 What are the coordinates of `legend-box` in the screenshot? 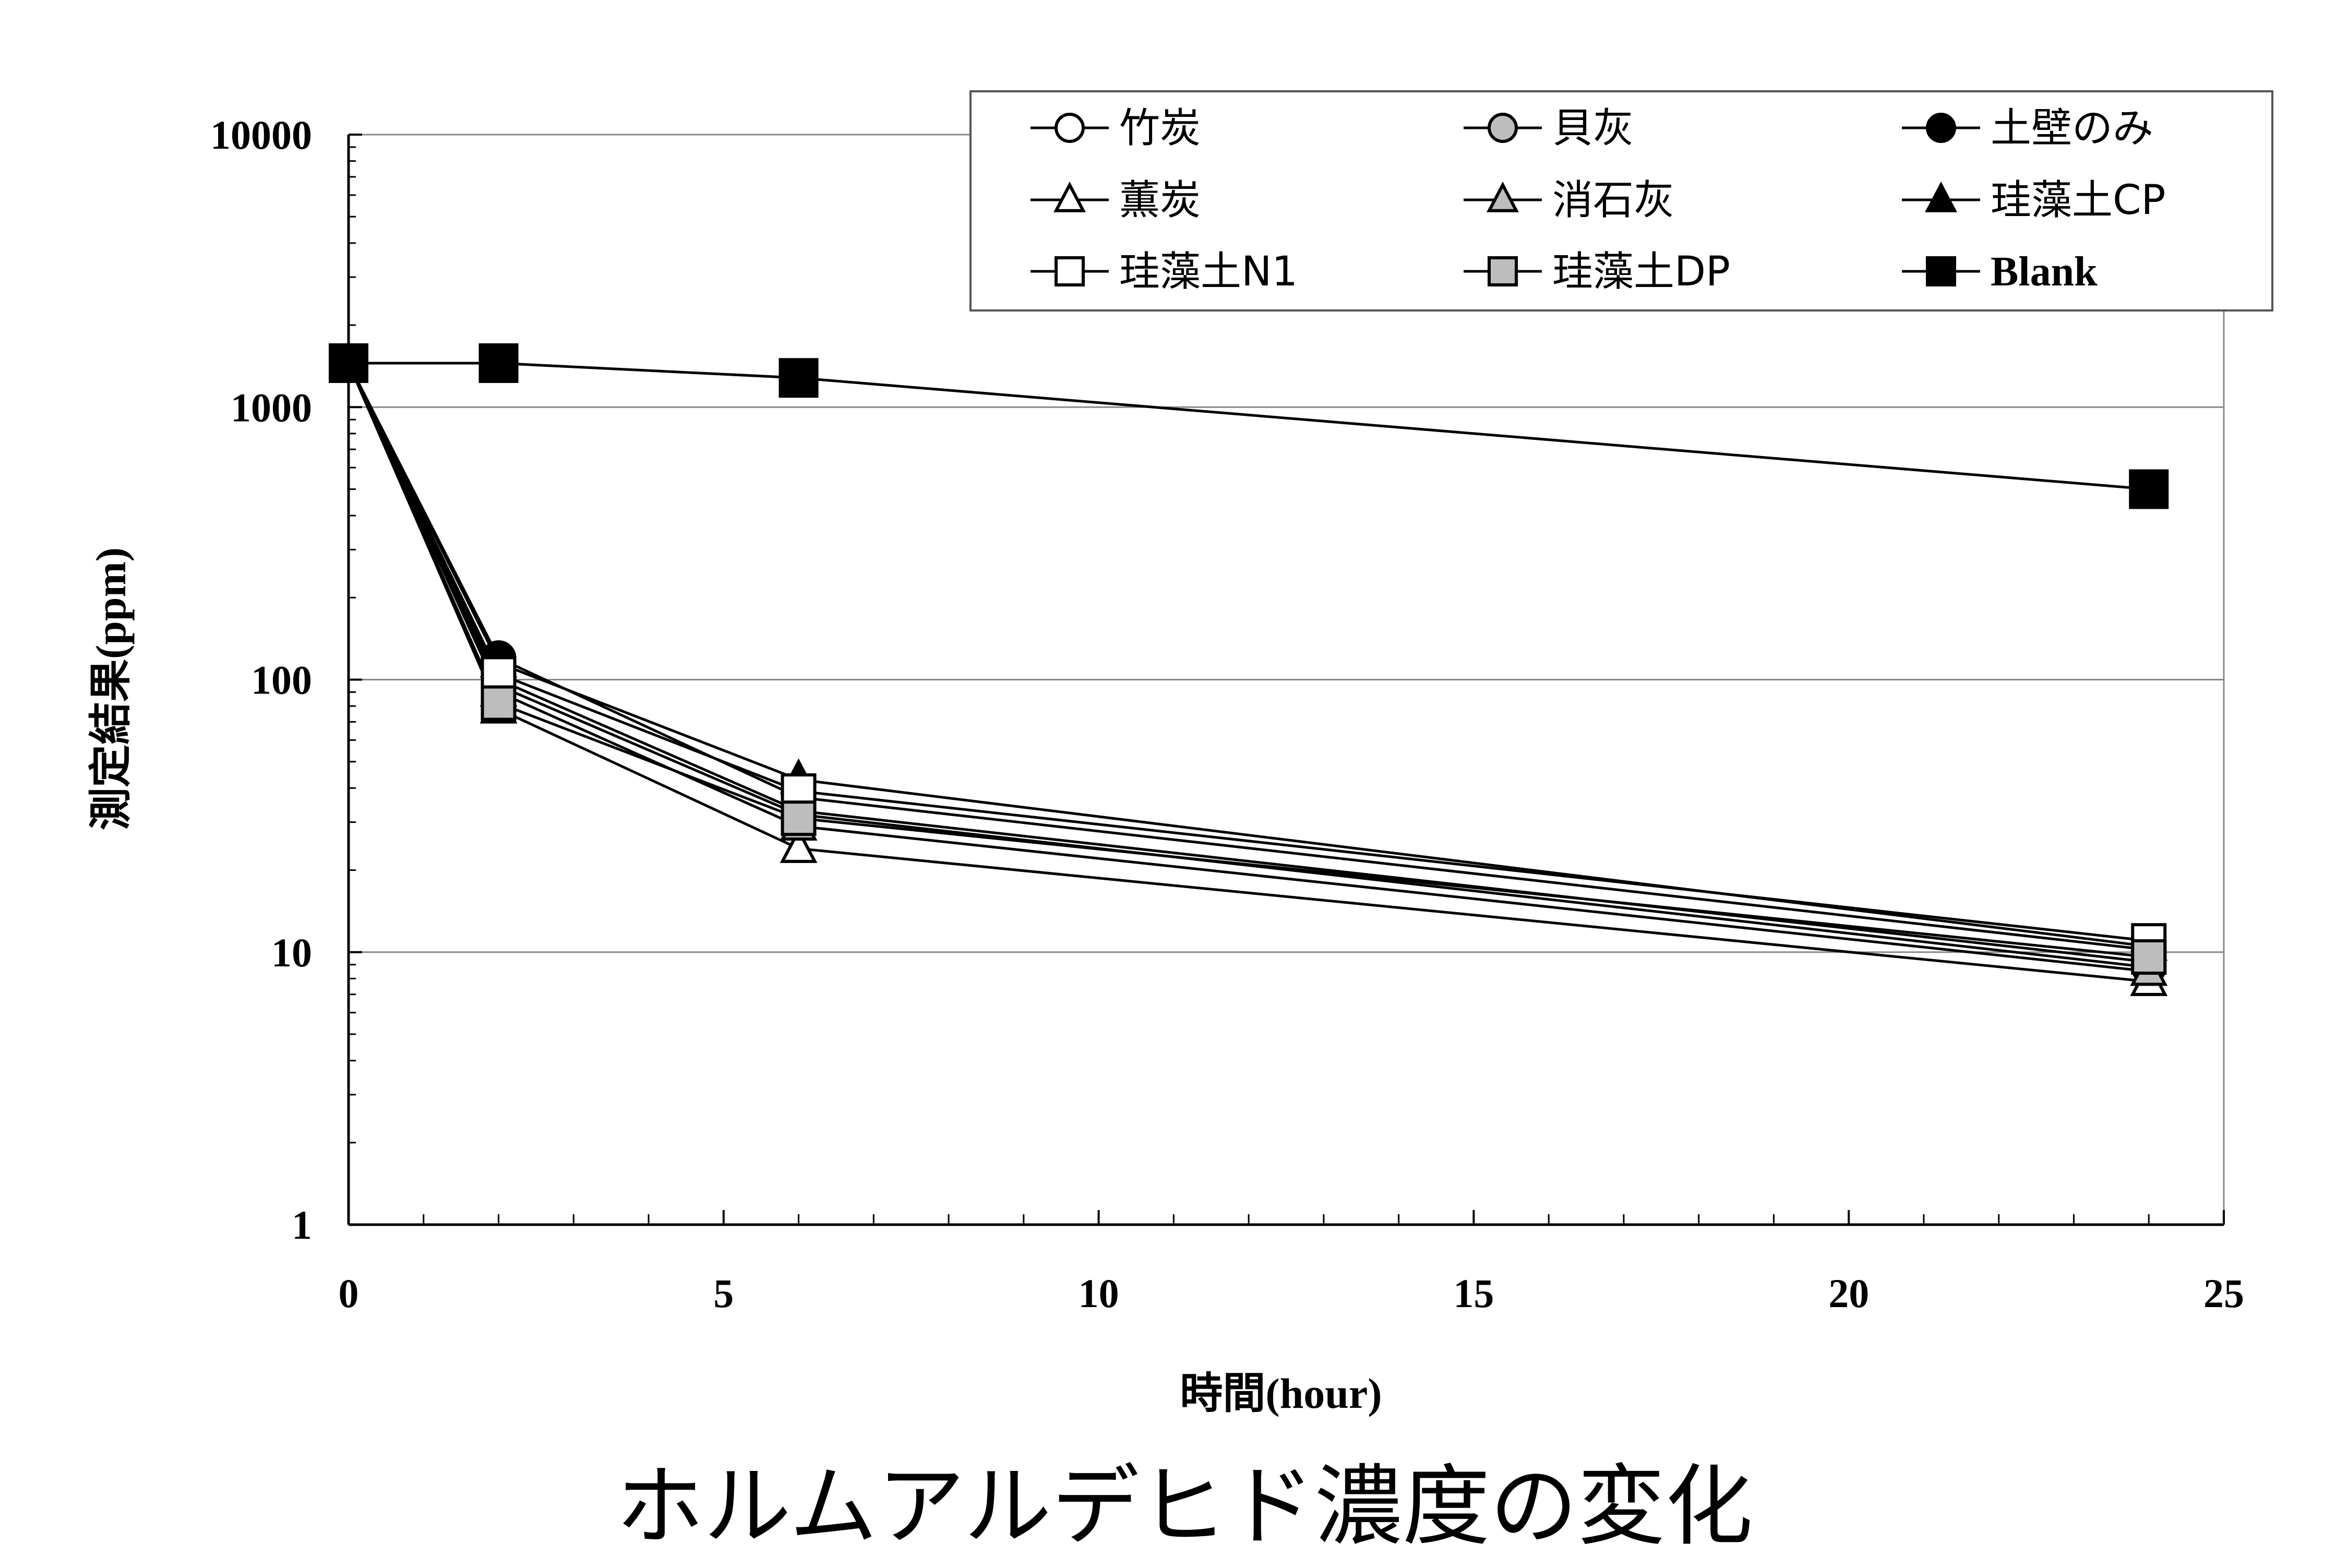 It's located at (1621, 201).